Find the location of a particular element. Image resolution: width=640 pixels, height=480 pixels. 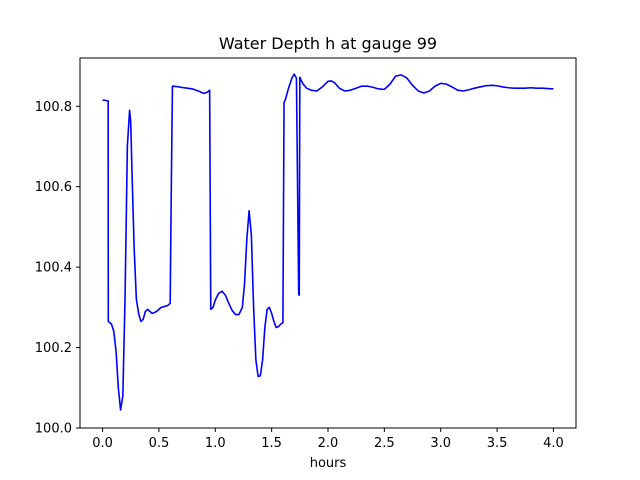

y-tick-label: 100.6 is located at coordinates (53, 187).